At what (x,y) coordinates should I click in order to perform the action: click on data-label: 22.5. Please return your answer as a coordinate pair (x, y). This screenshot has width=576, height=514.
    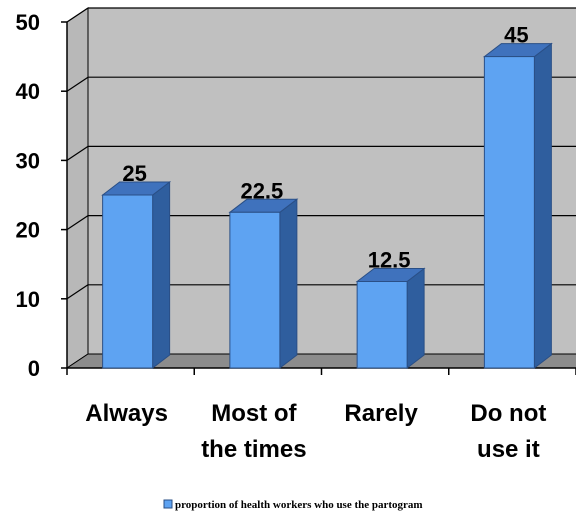
    Looking at the image, I should click on (261, 190).